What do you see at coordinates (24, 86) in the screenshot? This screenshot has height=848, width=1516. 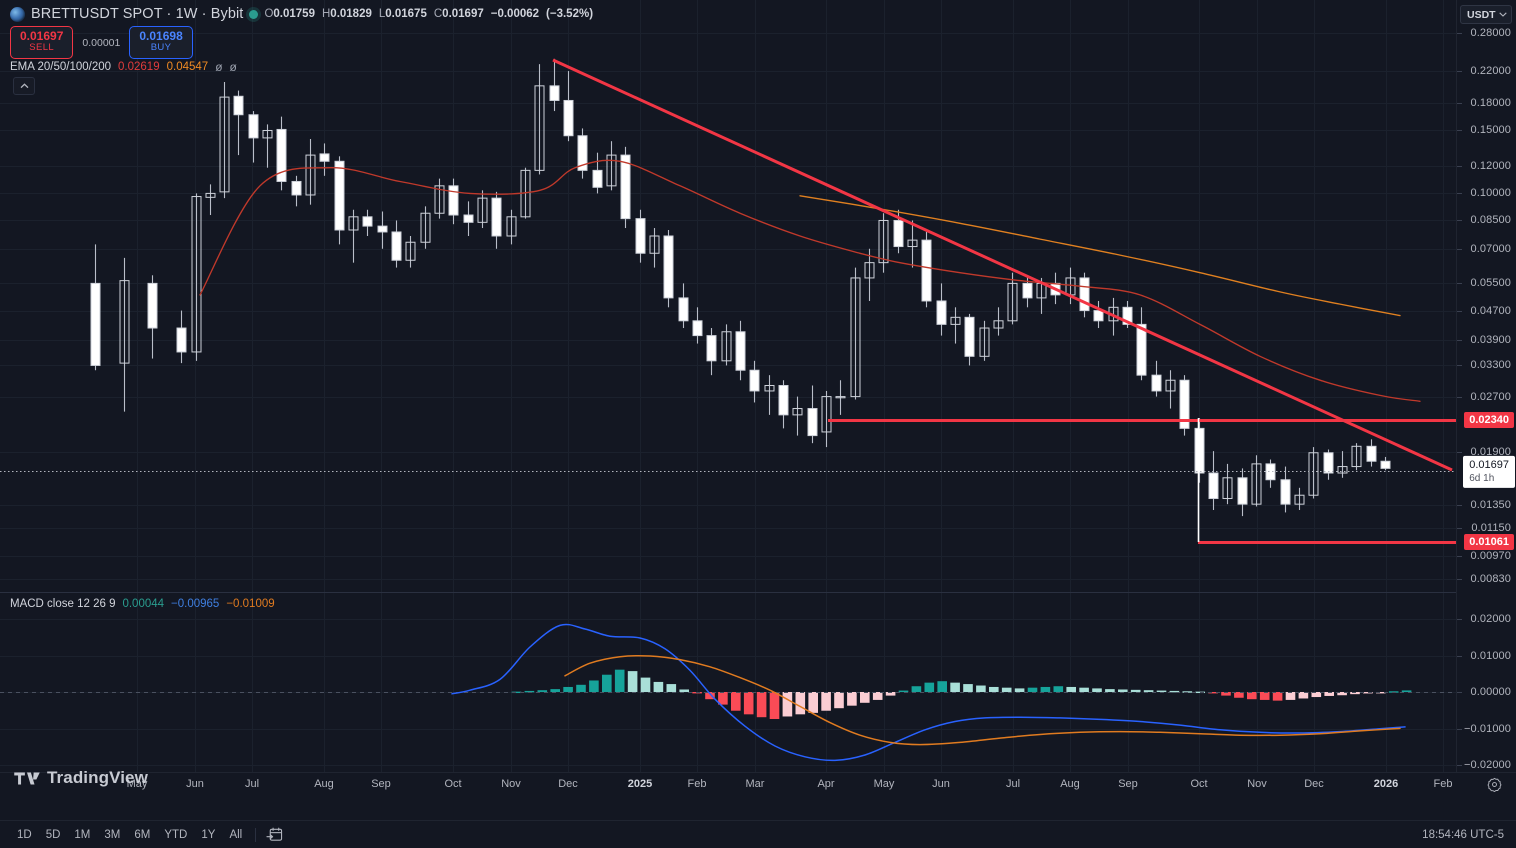 I see `chevron-up-icon` at bounding box center [24, 86].